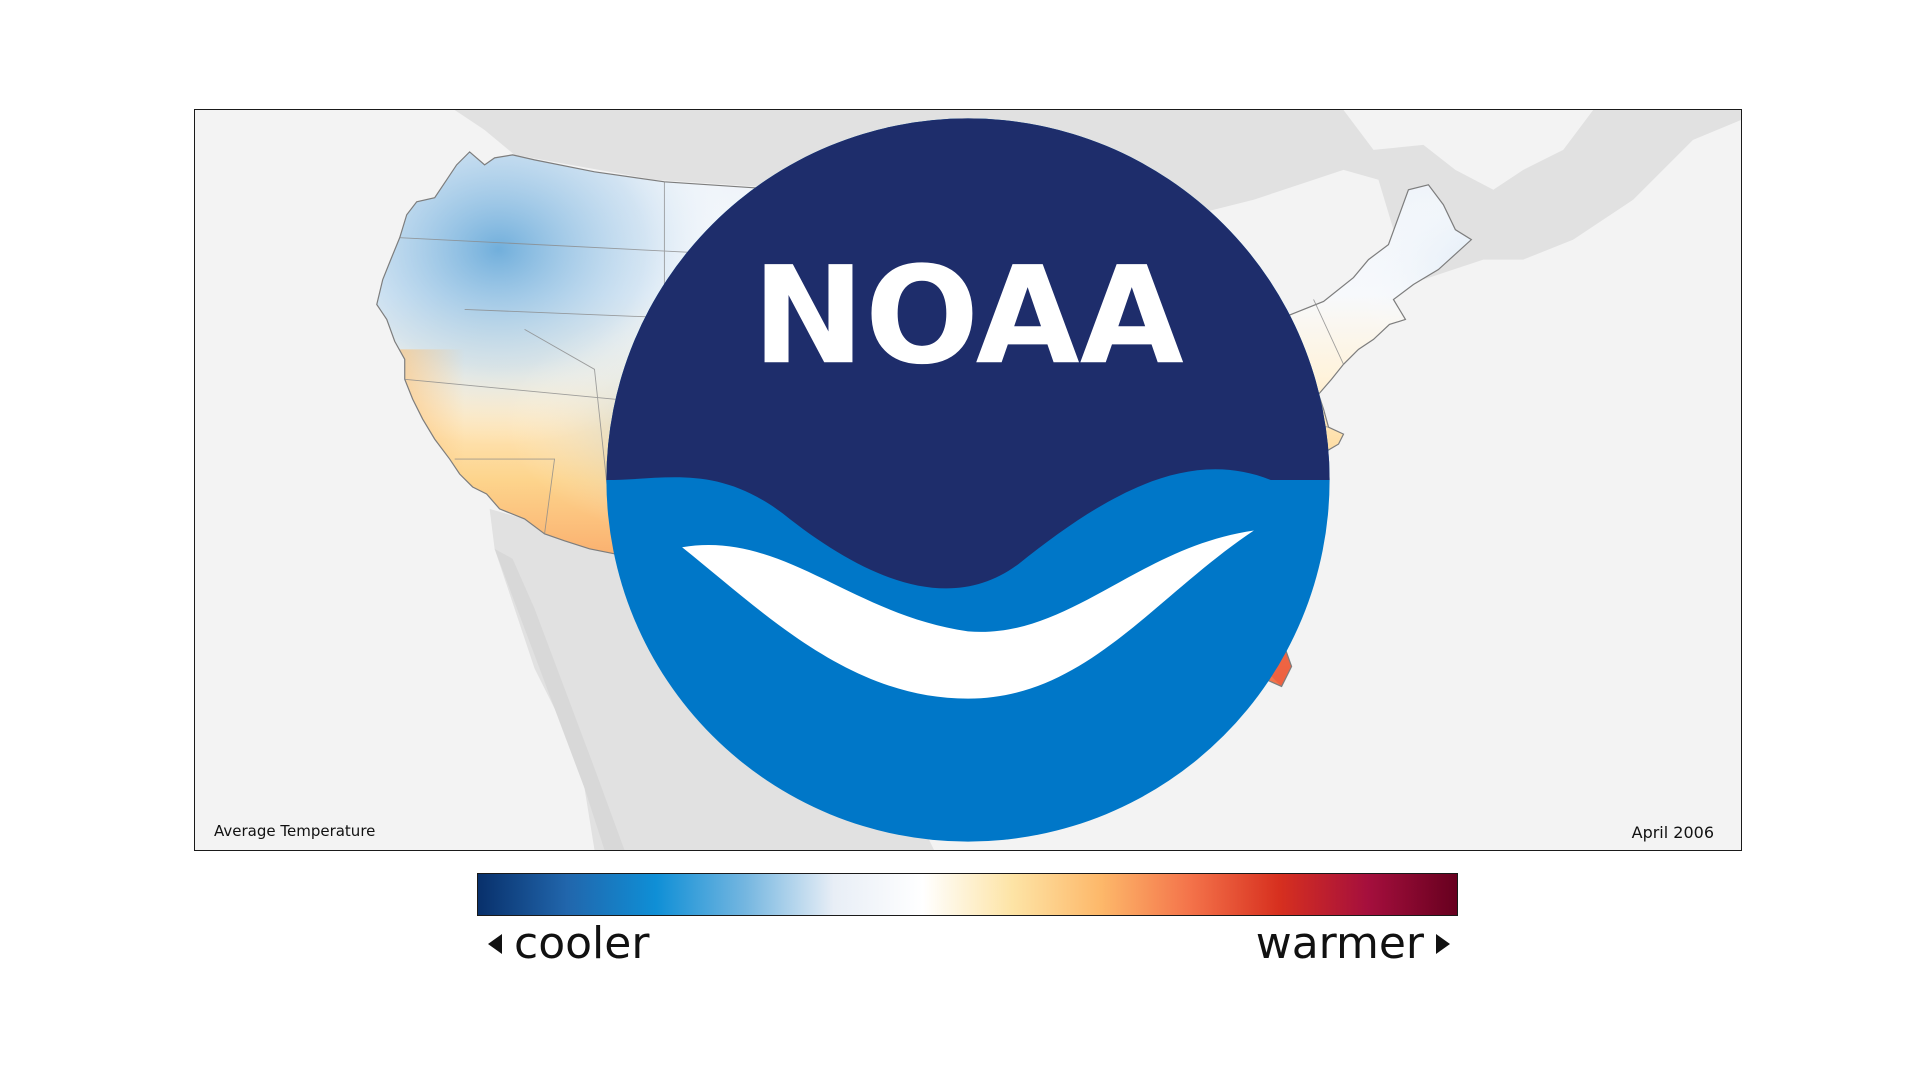 The height and width of the screenshot is (1080, 1920). Describe the element at coordinates (967, 894) in the screenshot. I see `color-scale-bar` at that location.